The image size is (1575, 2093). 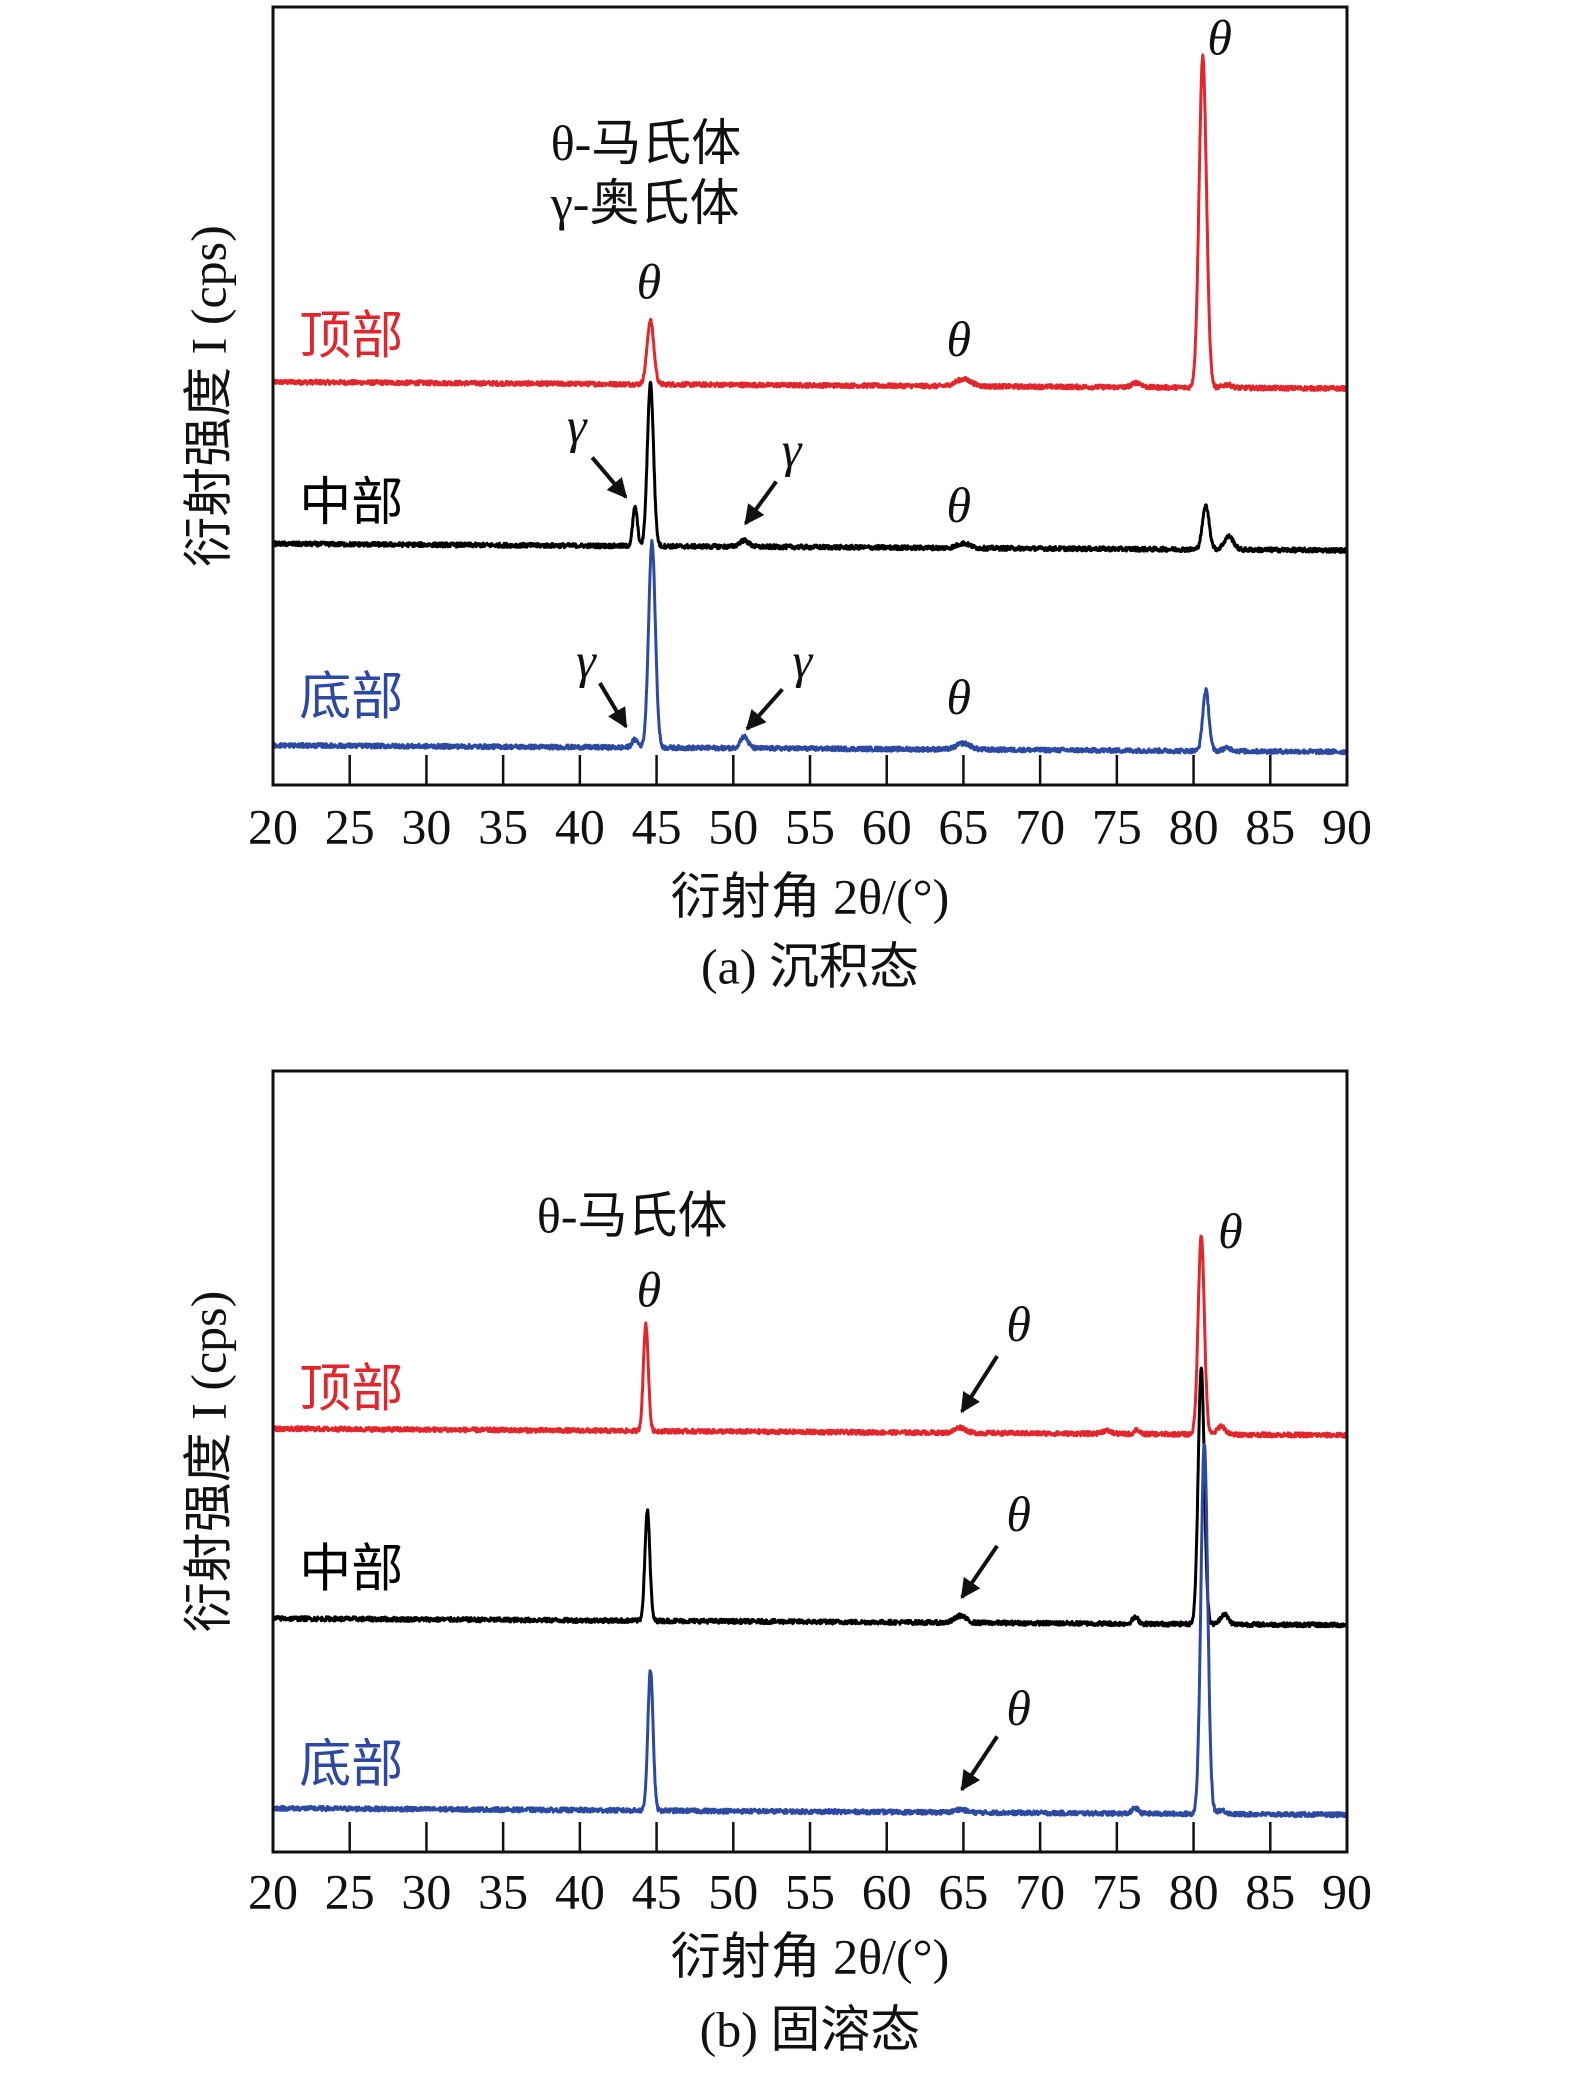 I want to click on panel-caption: (b) 固溶态, so click(x=810, y=2029).